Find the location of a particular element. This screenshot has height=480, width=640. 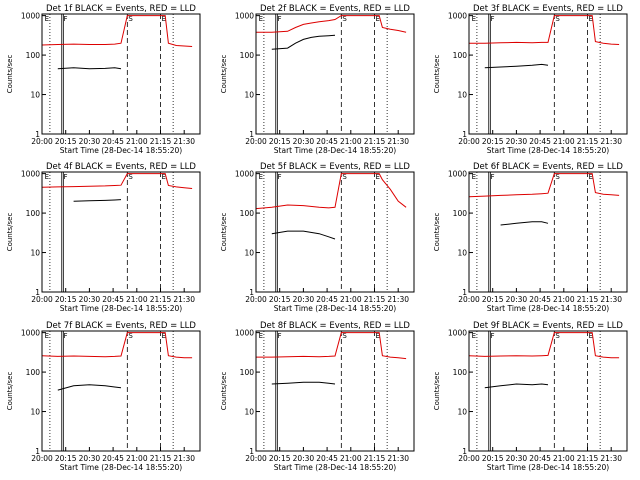

chart-title: Det 8f BLACK = Events, RED = LLD is located at coordinates (335, 326).